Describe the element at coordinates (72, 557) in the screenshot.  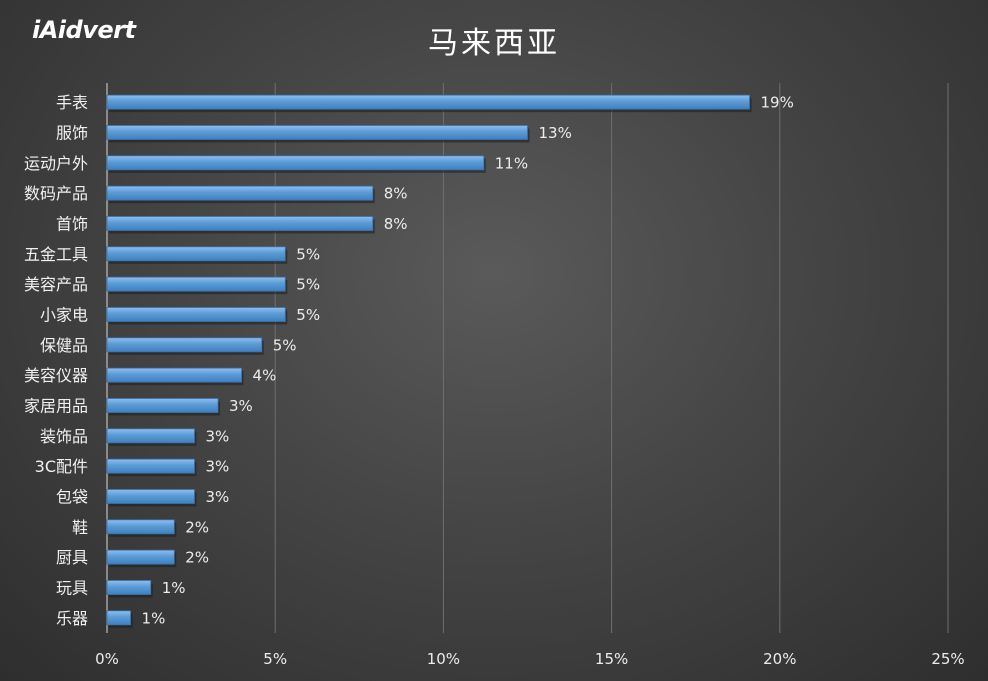
I see `category-label: 厨具` at that location.